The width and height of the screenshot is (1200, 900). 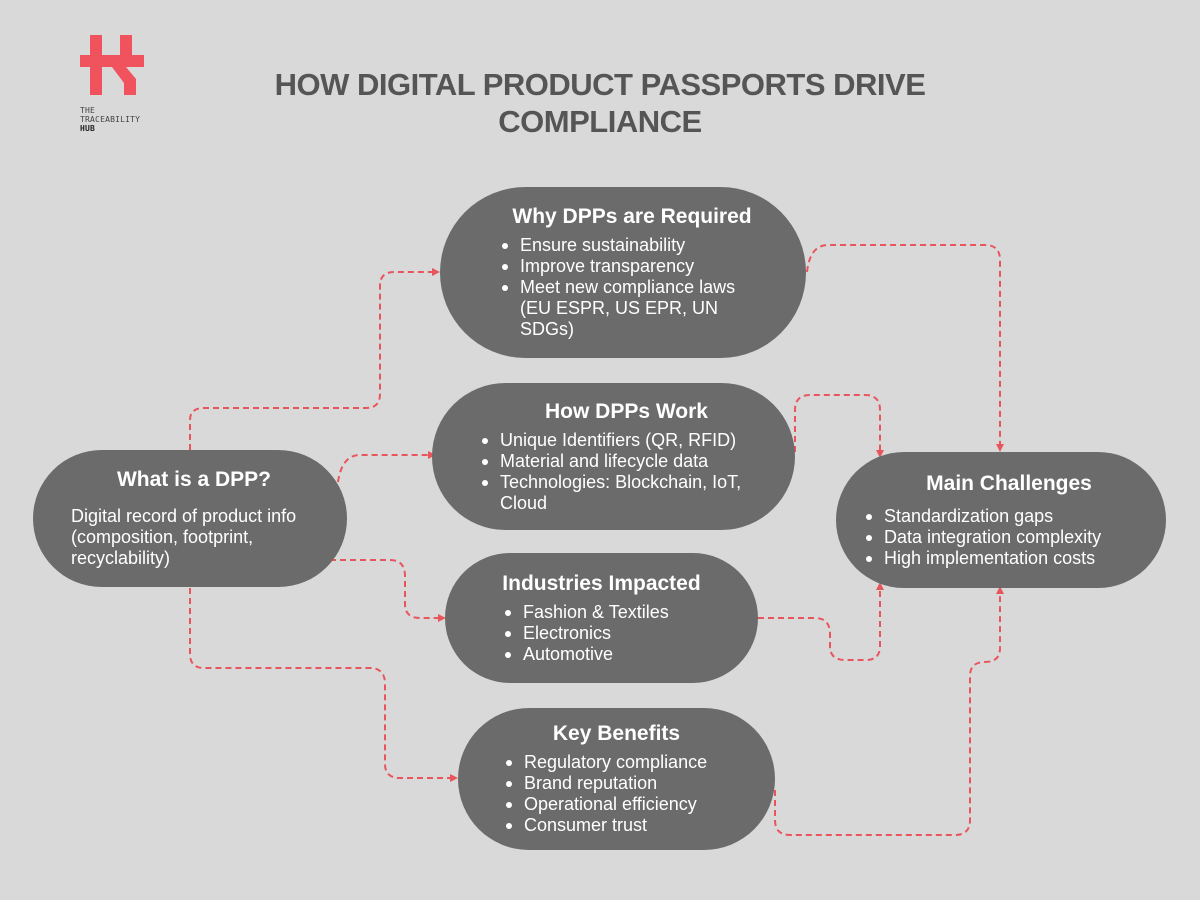 I want to click on logo: THE TRACEABILITY HUB, so click(x=120, y=84).